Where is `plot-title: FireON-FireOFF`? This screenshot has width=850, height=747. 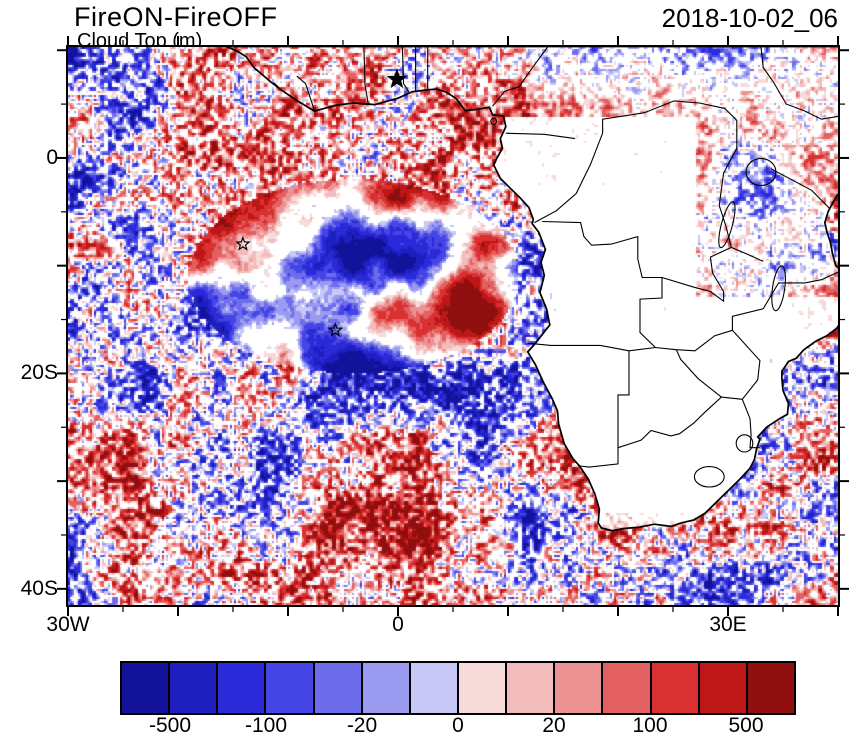 plot-title: FireON-FireOFF is located at coordinates (176, 17).